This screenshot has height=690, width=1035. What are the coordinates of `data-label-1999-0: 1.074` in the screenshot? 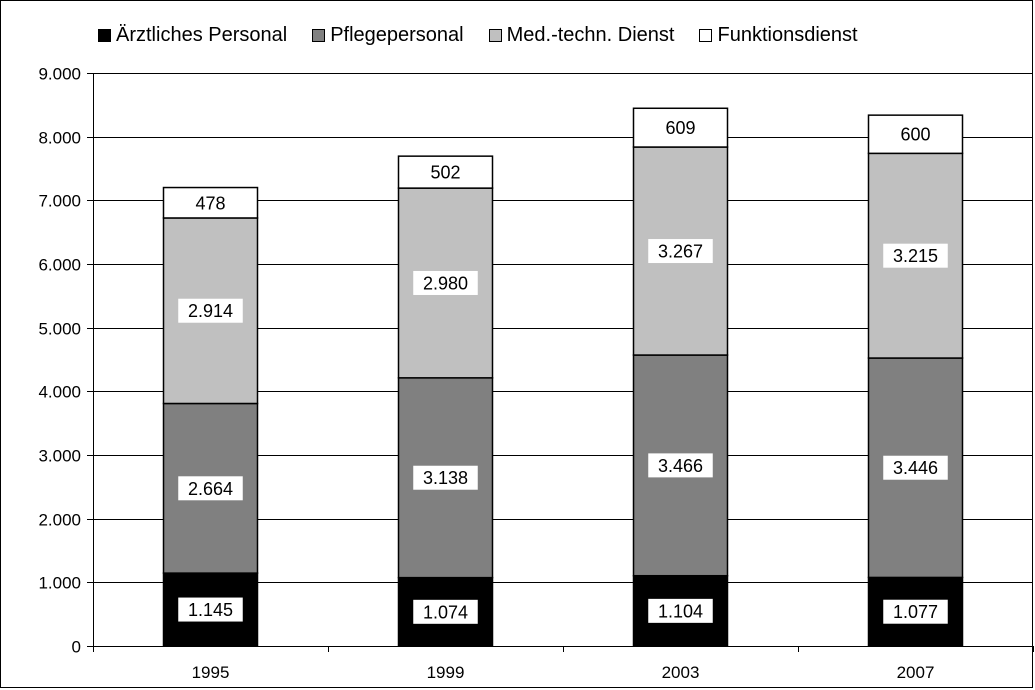 It's located at (445, 612).